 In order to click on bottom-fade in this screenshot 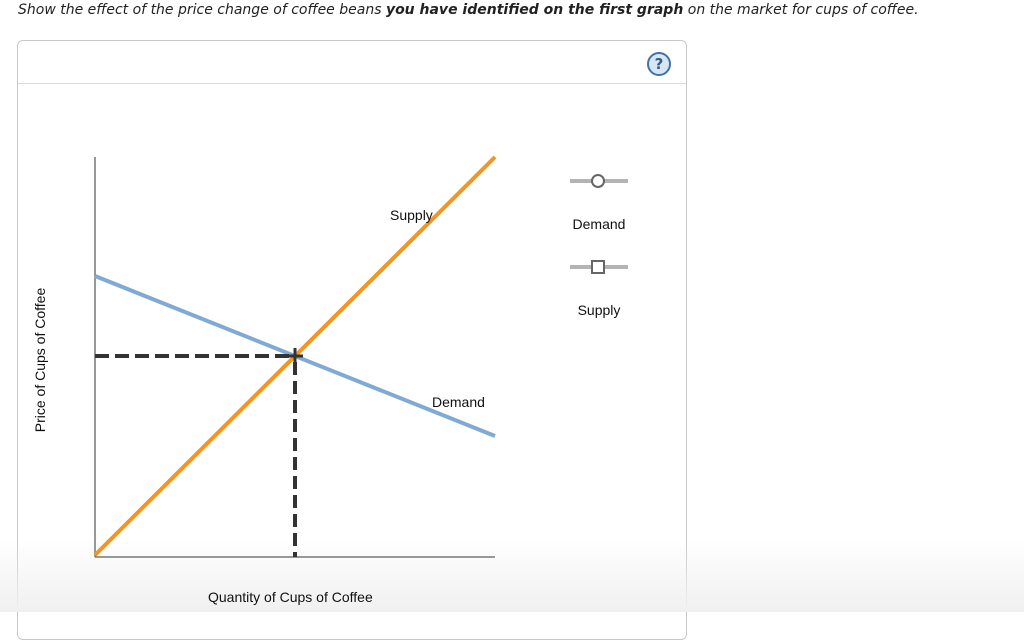, I will do `click(512, 576)`.